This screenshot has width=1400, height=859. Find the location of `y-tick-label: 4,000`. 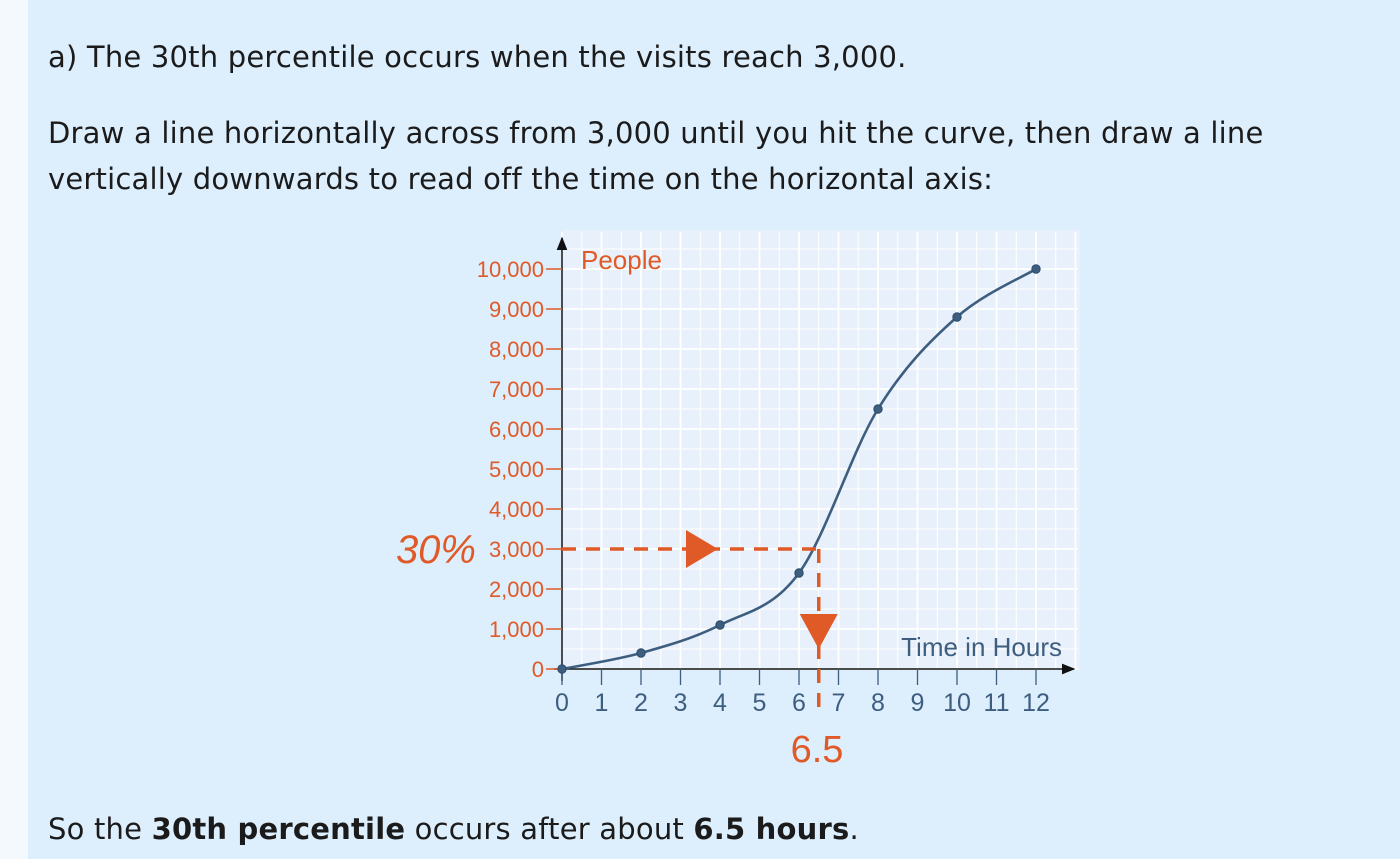

y-tick-label: 4,000 is located at coordinates (516, 509).